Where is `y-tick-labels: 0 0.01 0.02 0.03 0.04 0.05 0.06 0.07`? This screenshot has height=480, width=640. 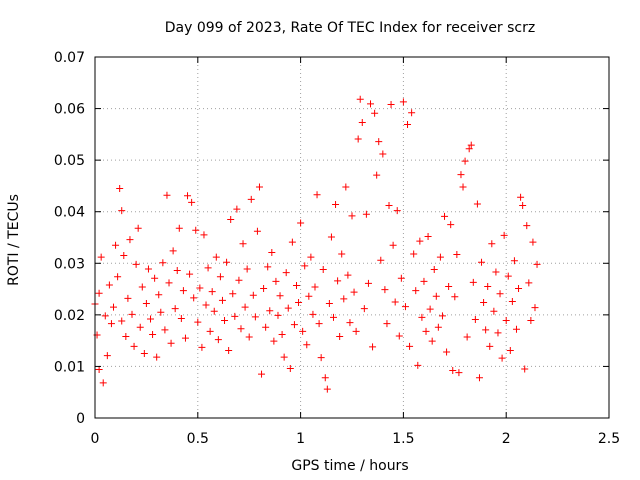
y-tick-labels: 0 0.01 0.02 0.03 0.04 0.05 0.06 0.07 is located at coordinates (69, 238).